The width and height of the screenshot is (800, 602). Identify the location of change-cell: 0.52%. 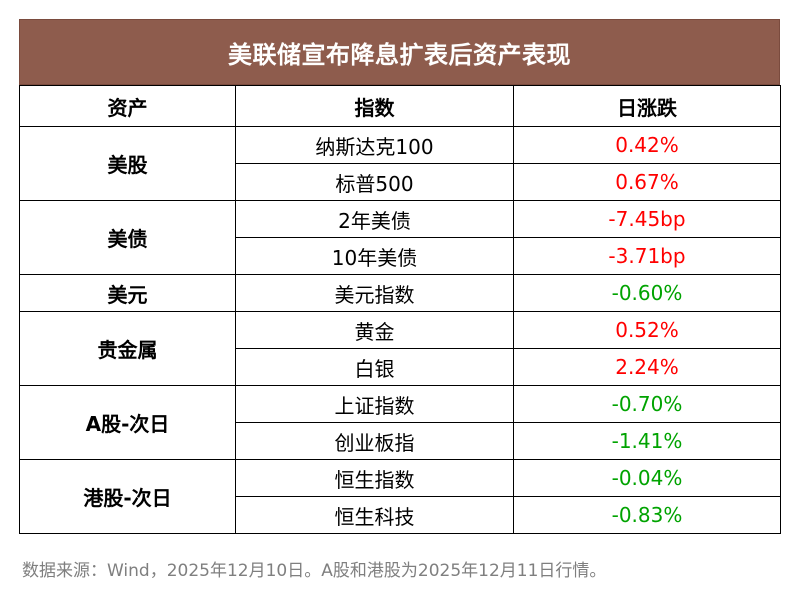
(647, 330).